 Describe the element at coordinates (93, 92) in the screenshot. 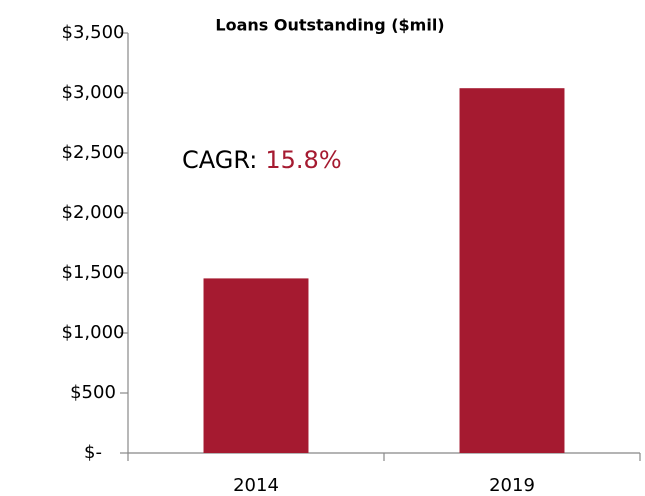

I see `y-tick-label: $3,000` at that location.